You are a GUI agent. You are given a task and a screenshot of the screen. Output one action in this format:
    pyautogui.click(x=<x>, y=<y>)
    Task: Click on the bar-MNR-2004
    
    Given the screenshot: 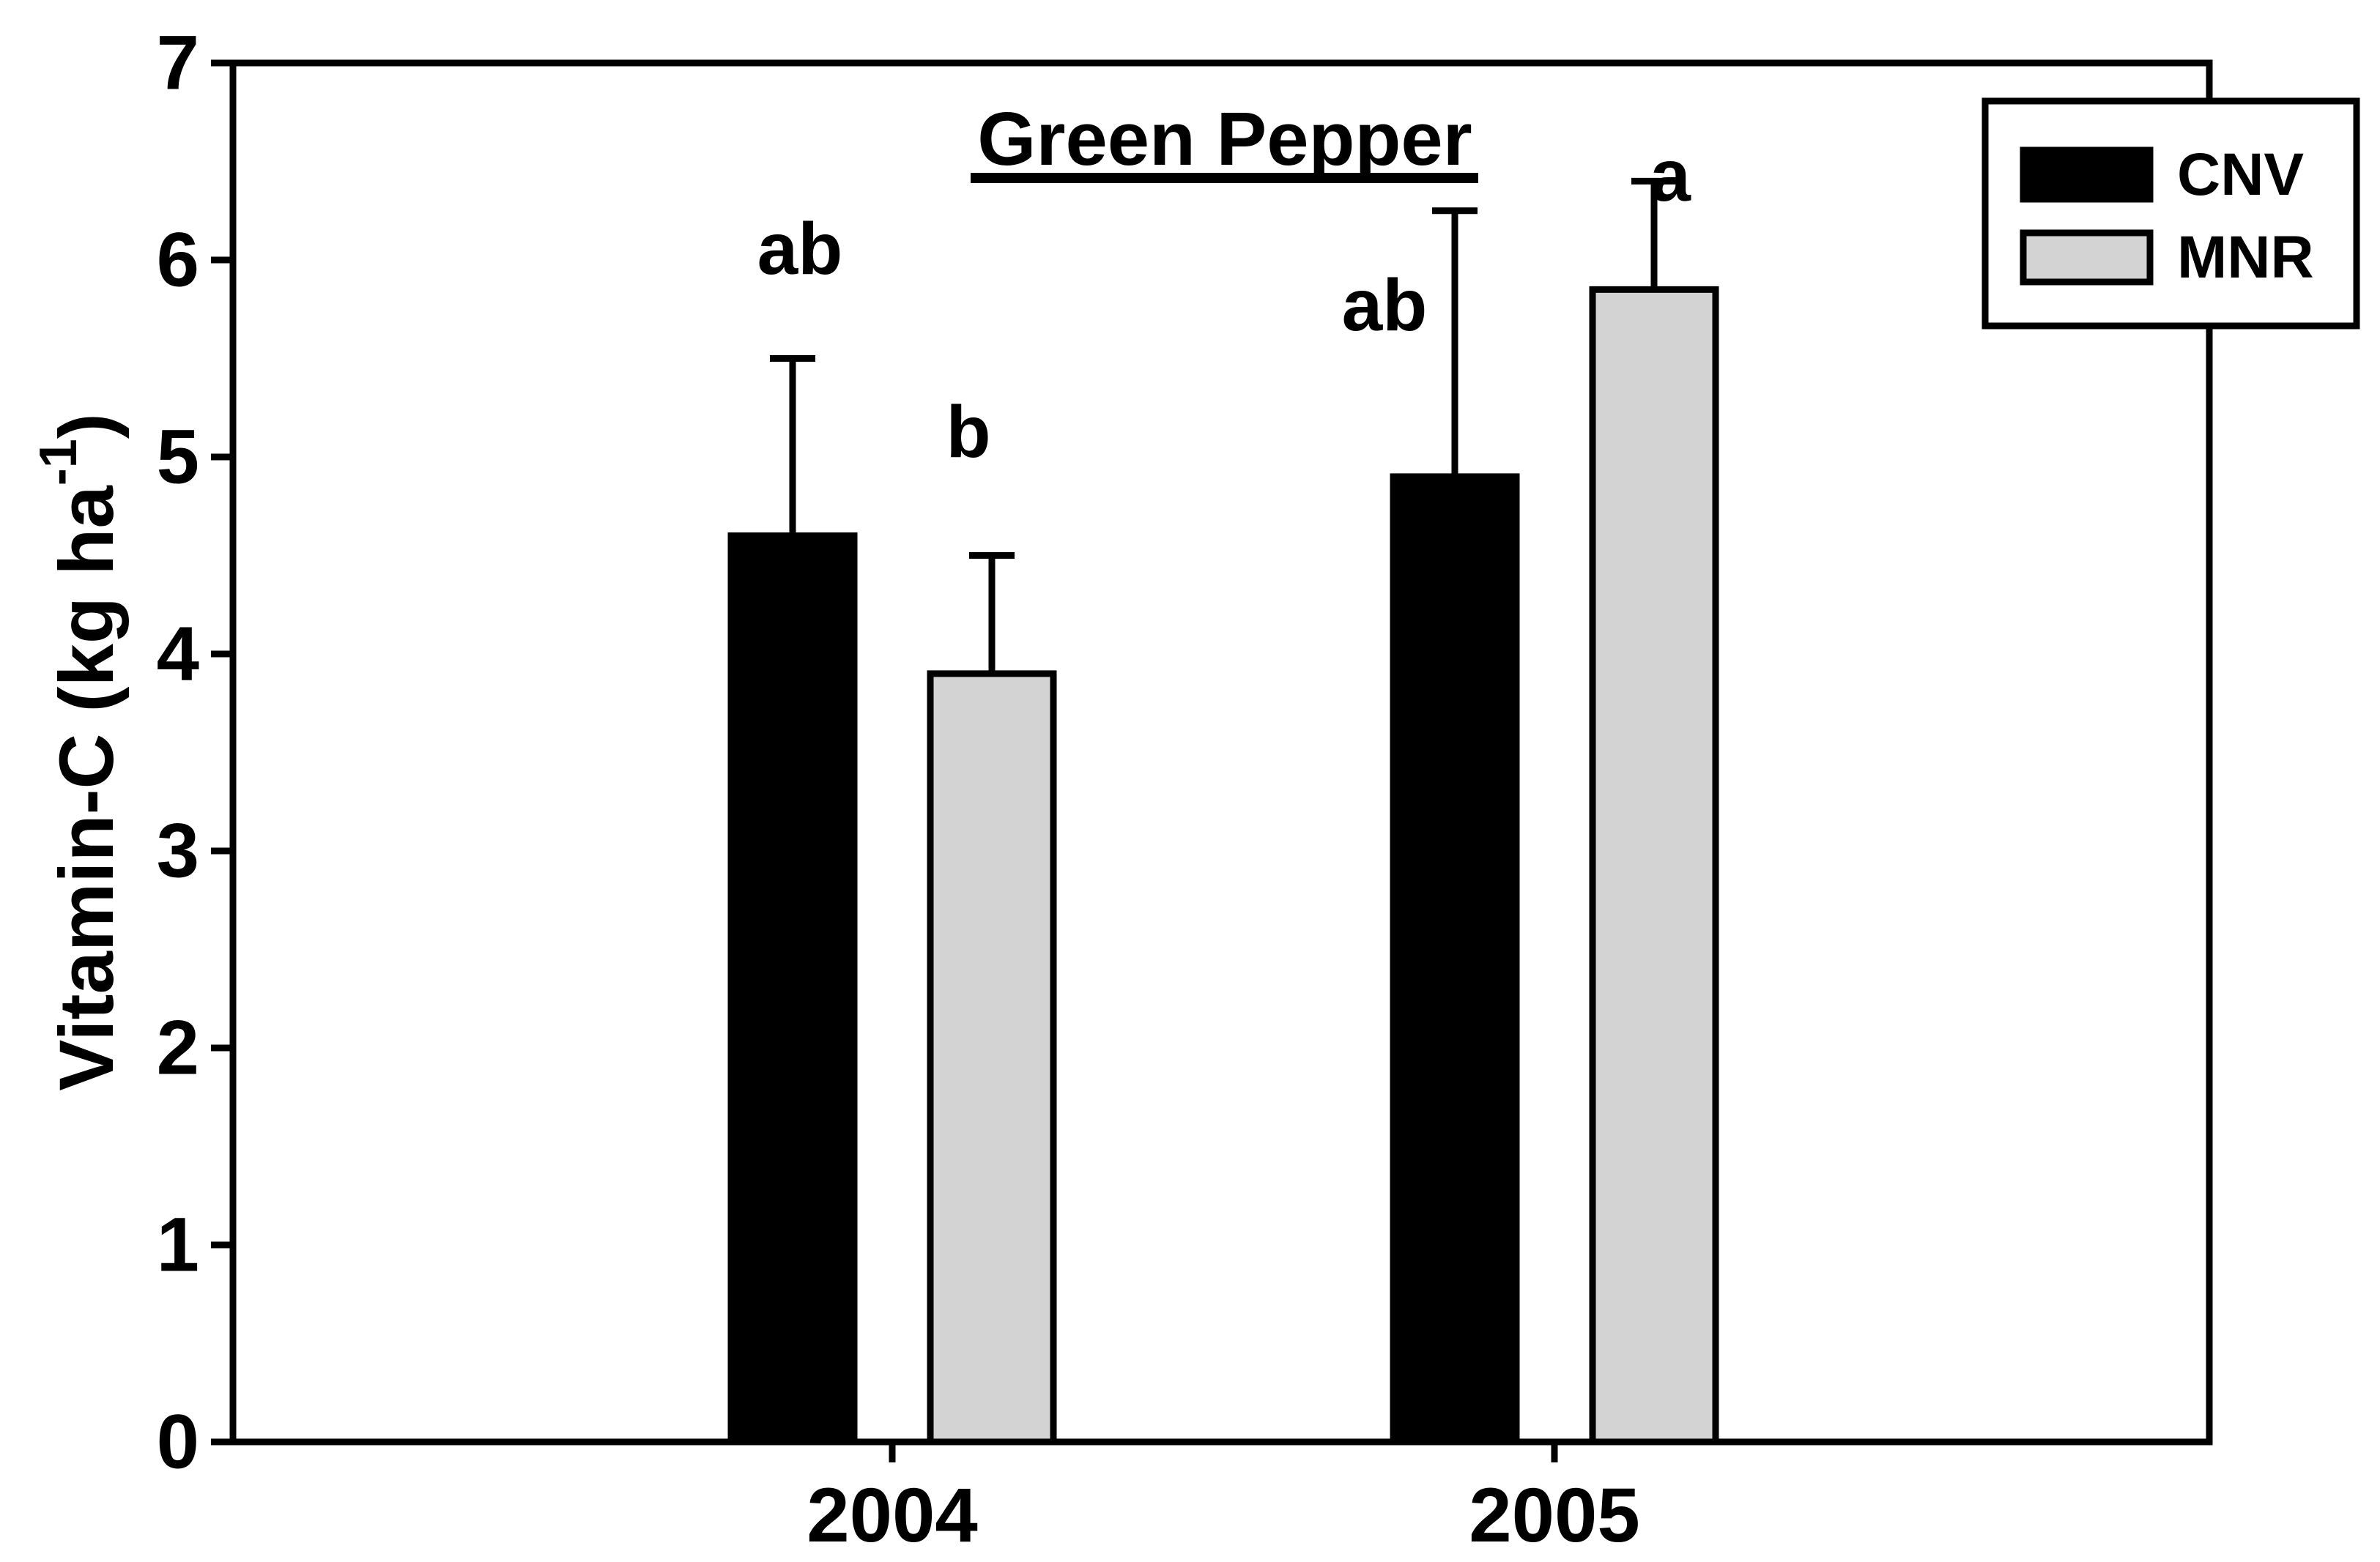 What is the action you would take?
    pyautogui.click(x=992, y=1058)
    